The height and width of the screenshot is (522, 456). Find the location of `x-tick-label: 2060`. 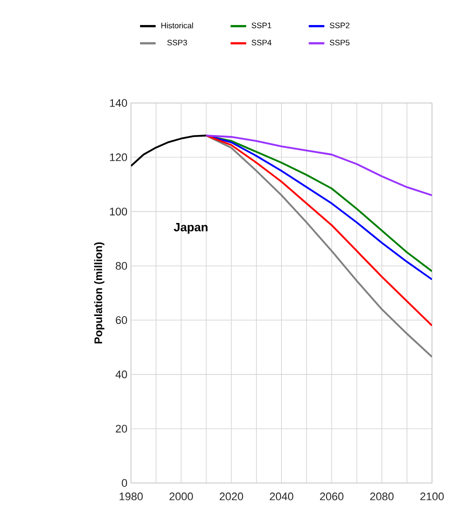

x-tick-label: 2060 is located at coordinates (332, 496).